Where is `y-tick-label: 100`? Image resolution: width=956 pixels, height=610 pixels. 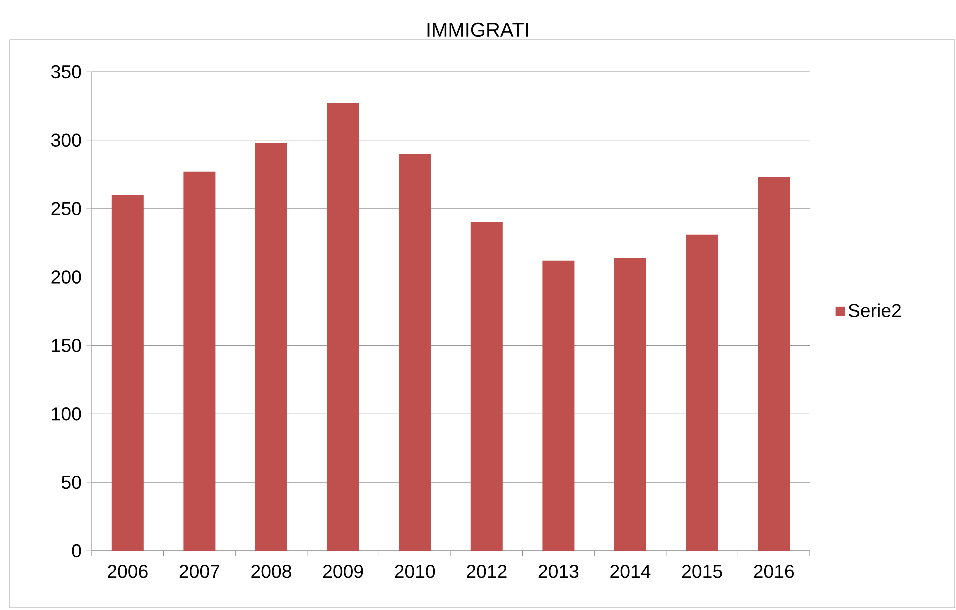
y-tick-label: 100 is located at coordinates (67, 414).